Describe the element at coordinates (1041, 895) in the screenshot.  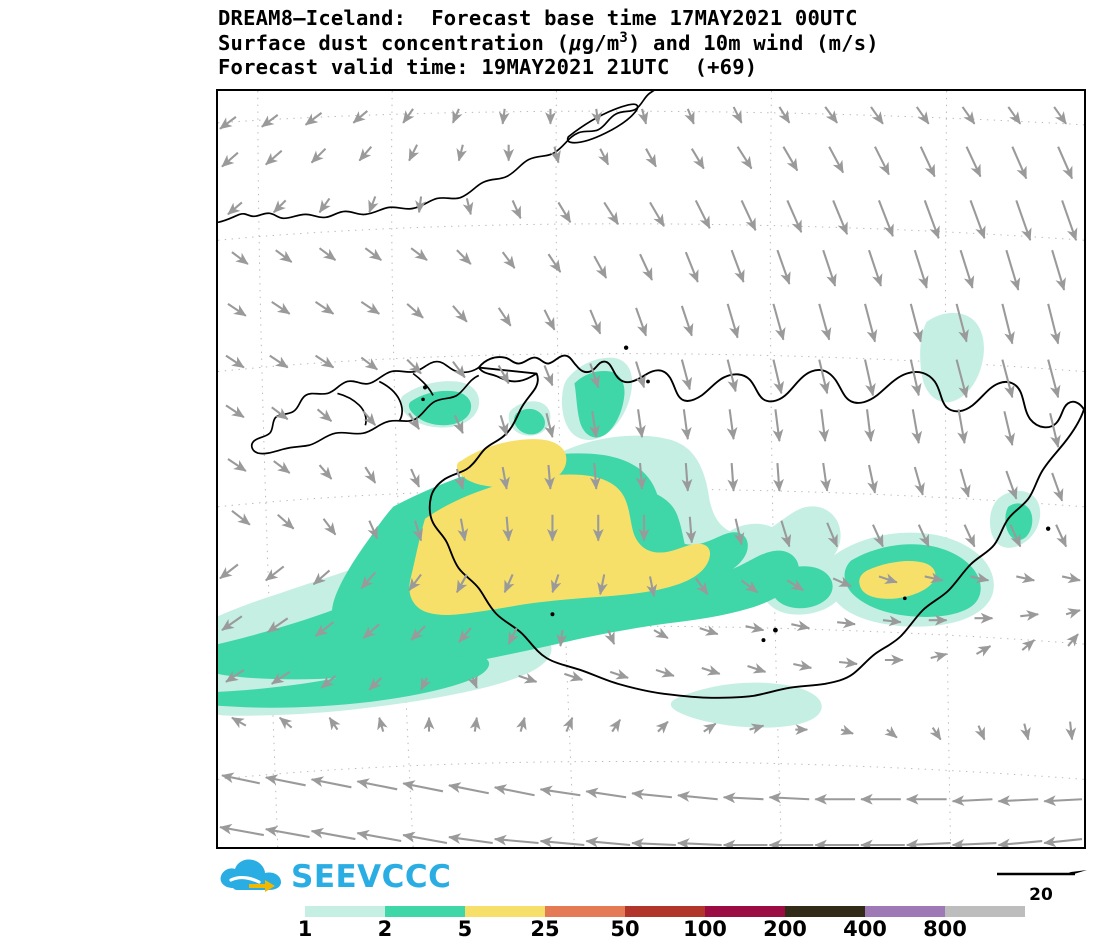
I see `wind-reference-label: 20` at that location.